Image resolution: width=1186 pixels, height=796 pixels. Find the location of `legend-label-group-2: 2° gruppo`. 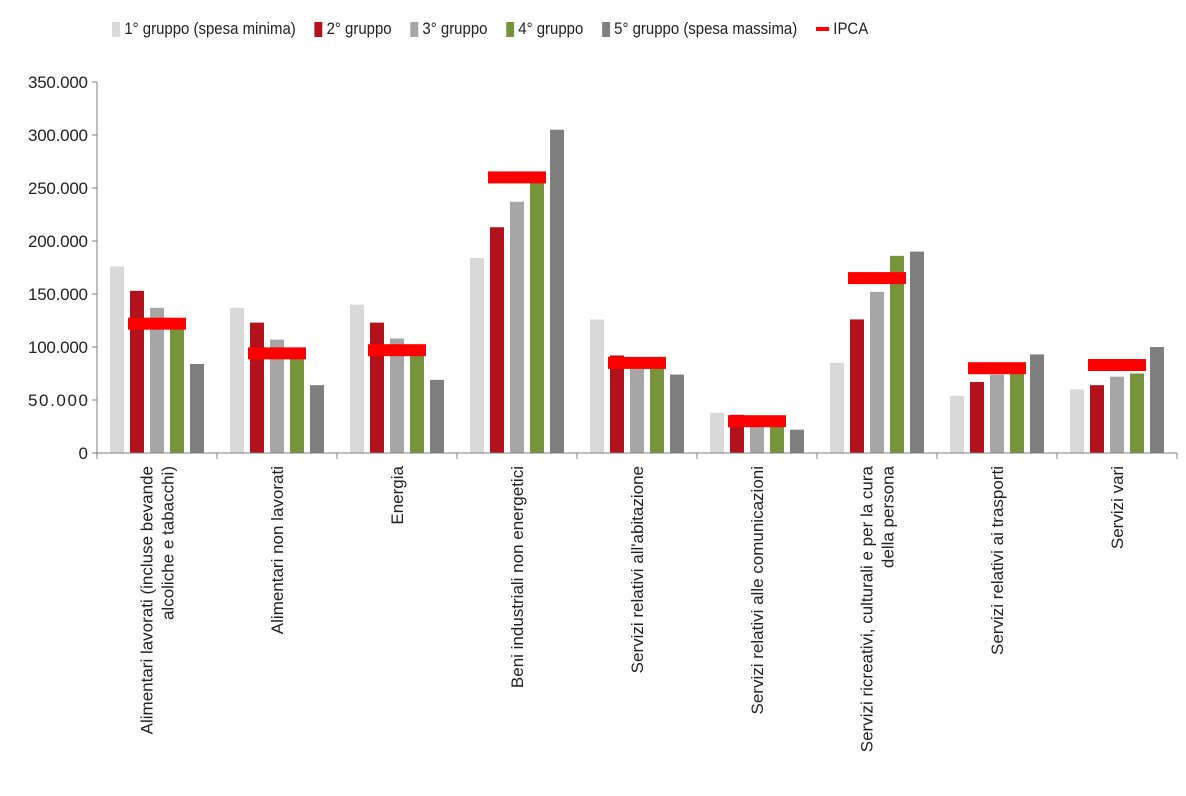

legend-label-group-2: 2° gruppo is located at coordinates (359, 28).